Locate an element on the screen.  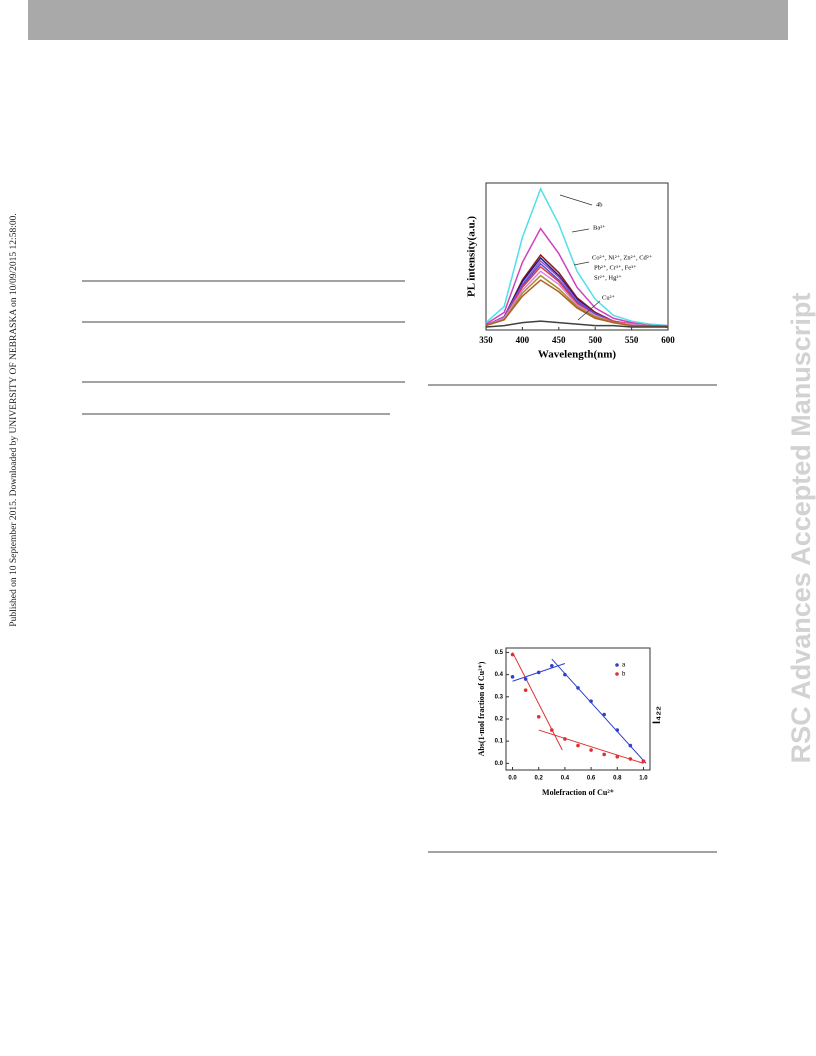
x-tick-label: 0.6 is located at coordinates (591, 779).